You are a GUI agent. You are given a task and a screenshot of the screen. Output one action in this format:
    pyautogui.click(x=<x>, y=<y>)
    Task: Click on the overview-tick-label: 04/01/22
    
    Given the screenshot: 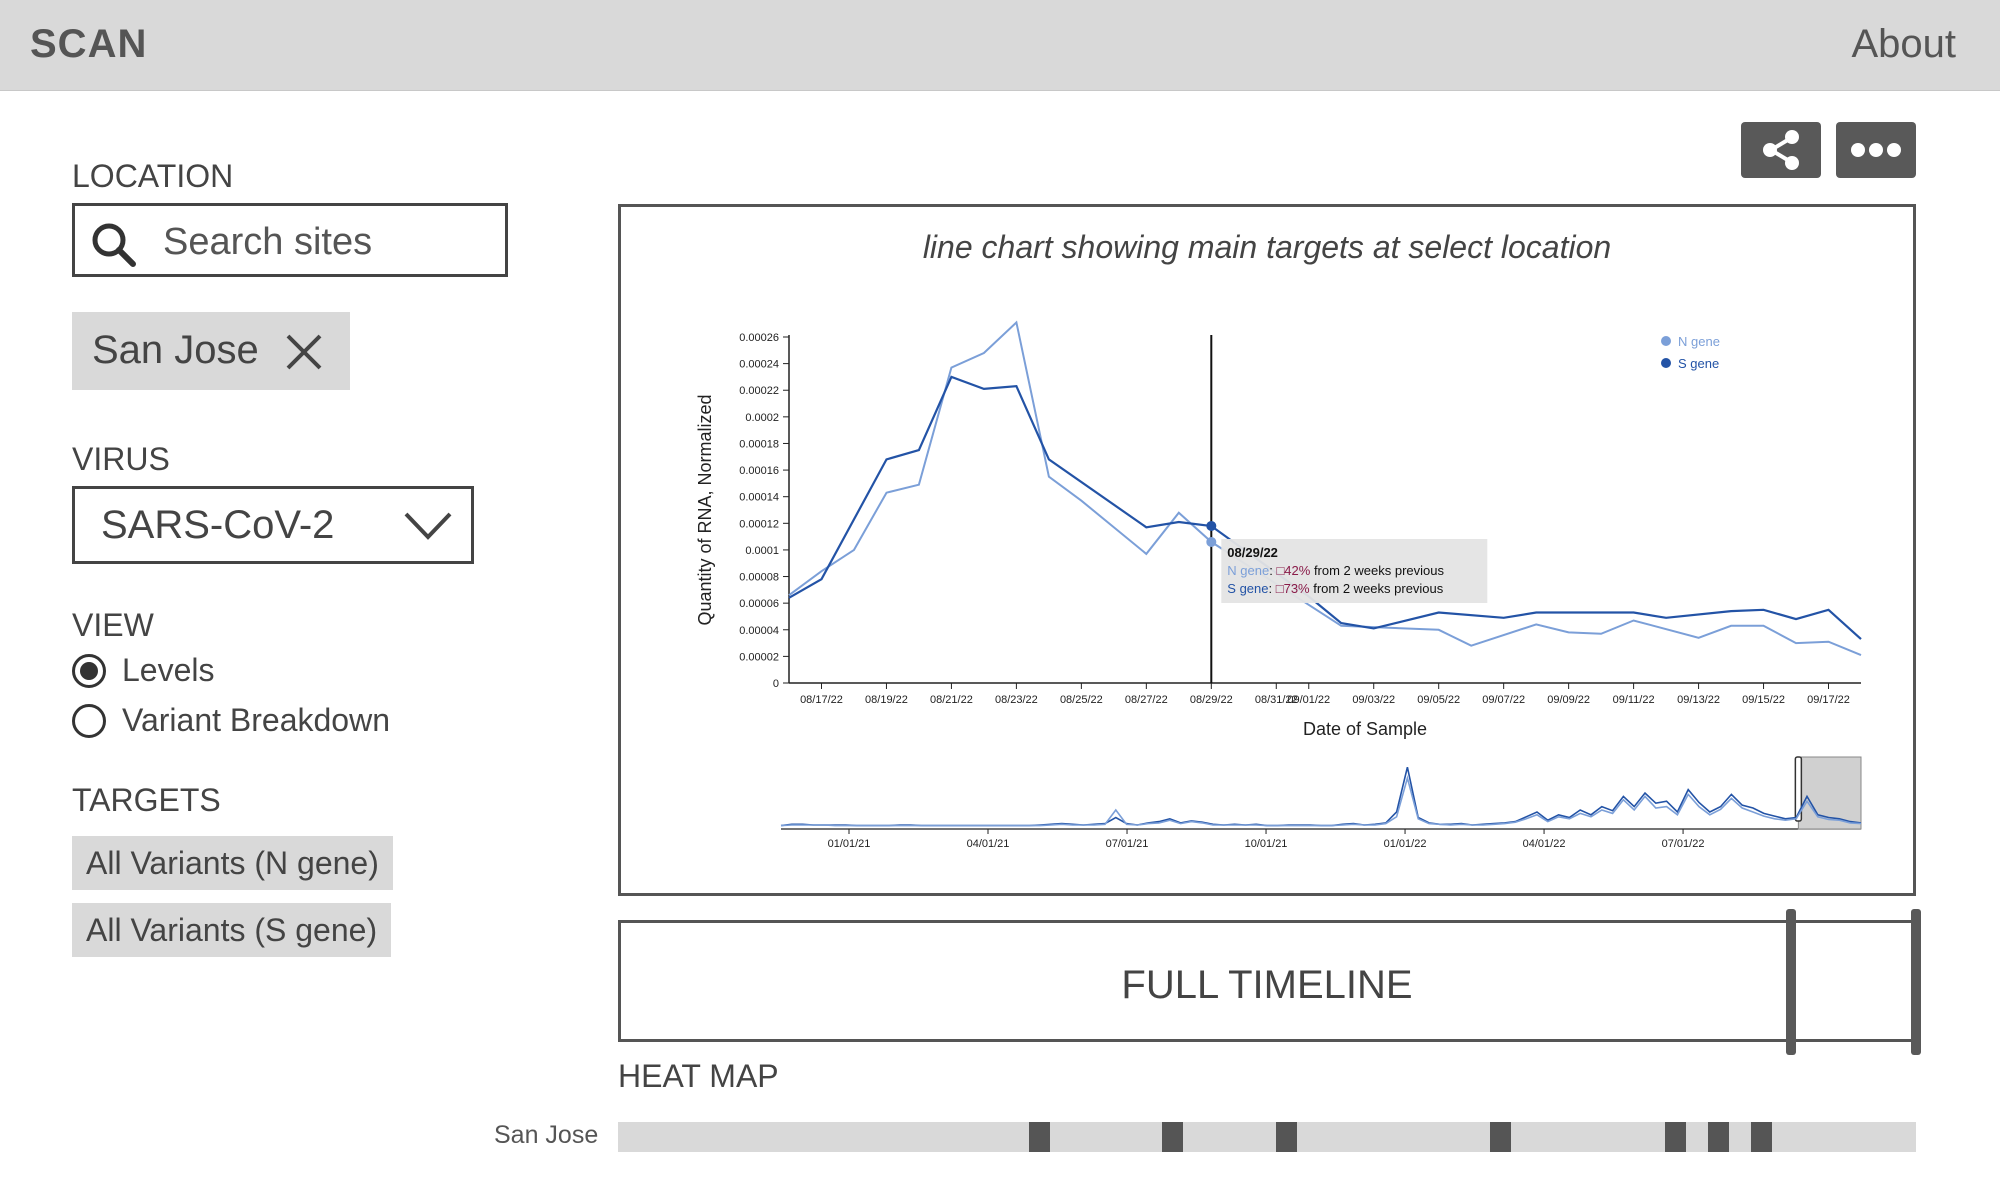 What is the action you would take?
    pyautogui.click(x=1544, y=844)
    